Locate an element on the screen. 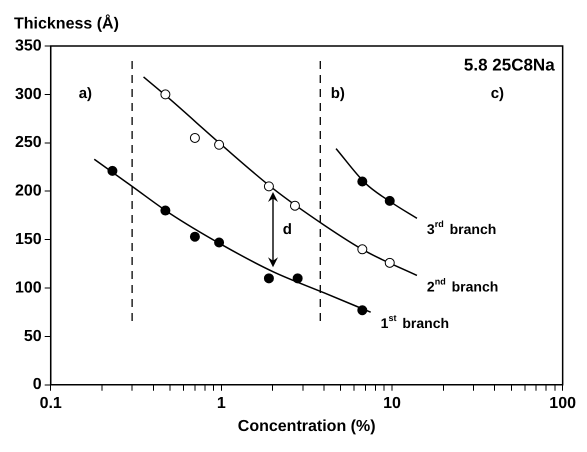  y-tick-label: 350 is located at coordinates (28, 45).